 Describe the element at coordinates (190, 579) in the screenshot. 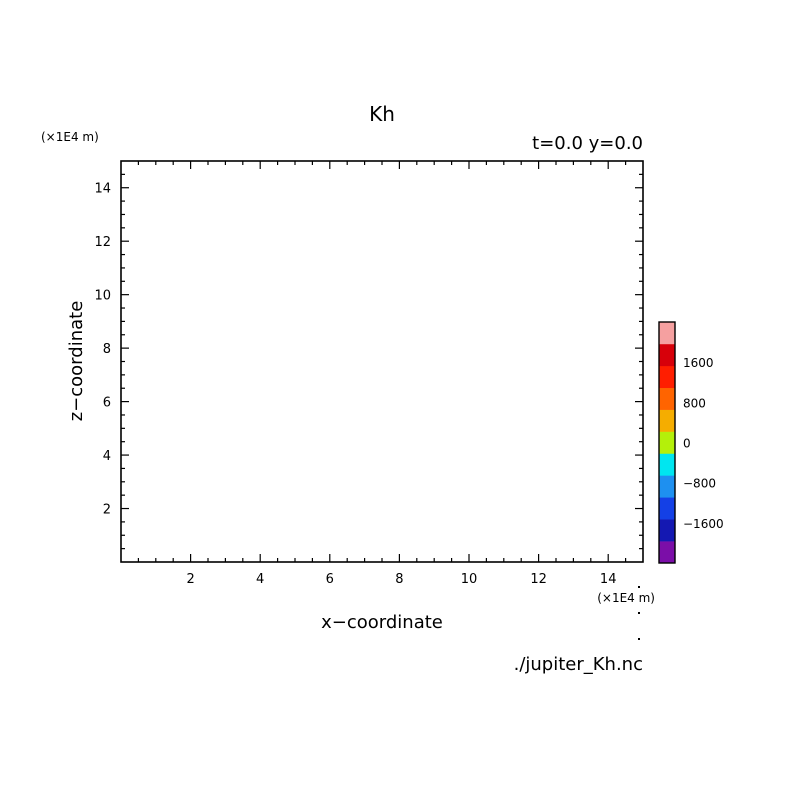

I see `x-tick-label: 2` at that location.